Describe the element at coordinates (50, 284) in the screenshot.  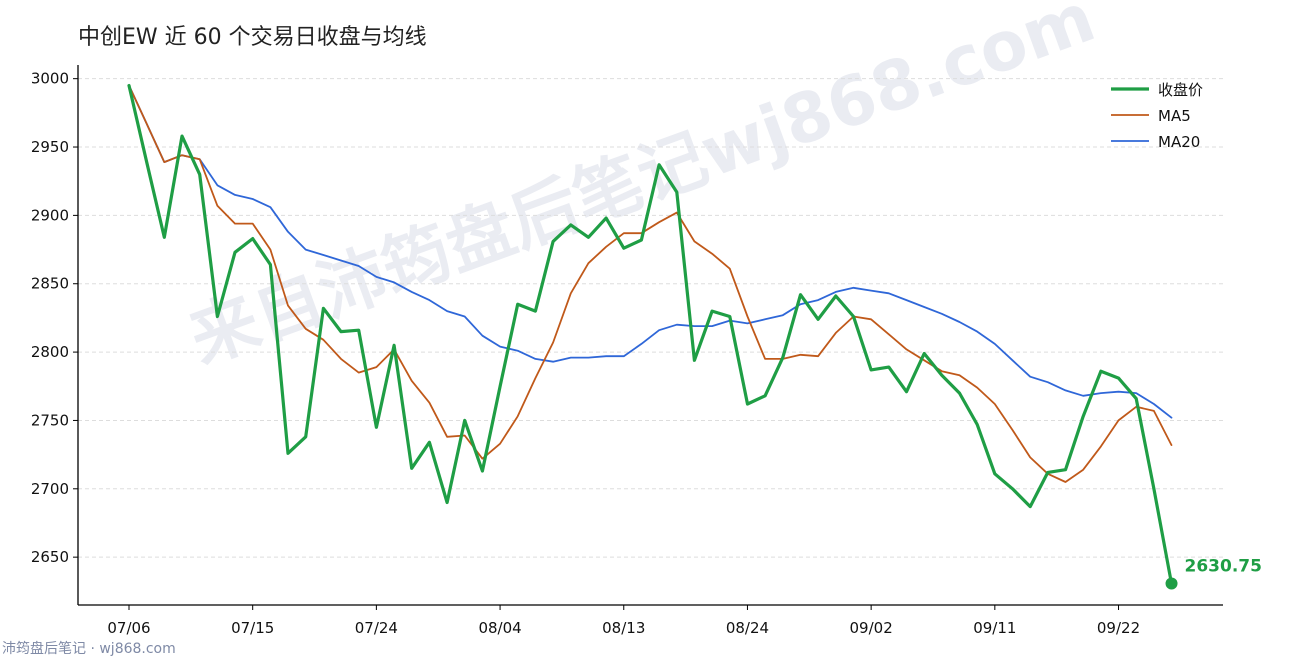
I see `y-tick-label: 2850` at that location.